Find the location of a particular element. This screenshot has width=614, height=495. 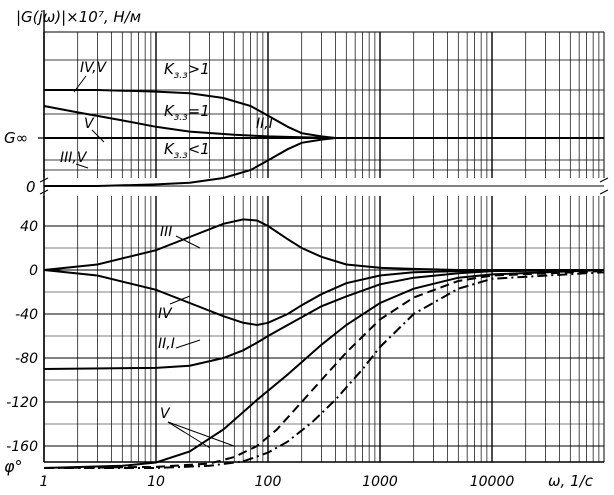

annotation-ii-i-phase: II,I is located at coordinates (166, 344).